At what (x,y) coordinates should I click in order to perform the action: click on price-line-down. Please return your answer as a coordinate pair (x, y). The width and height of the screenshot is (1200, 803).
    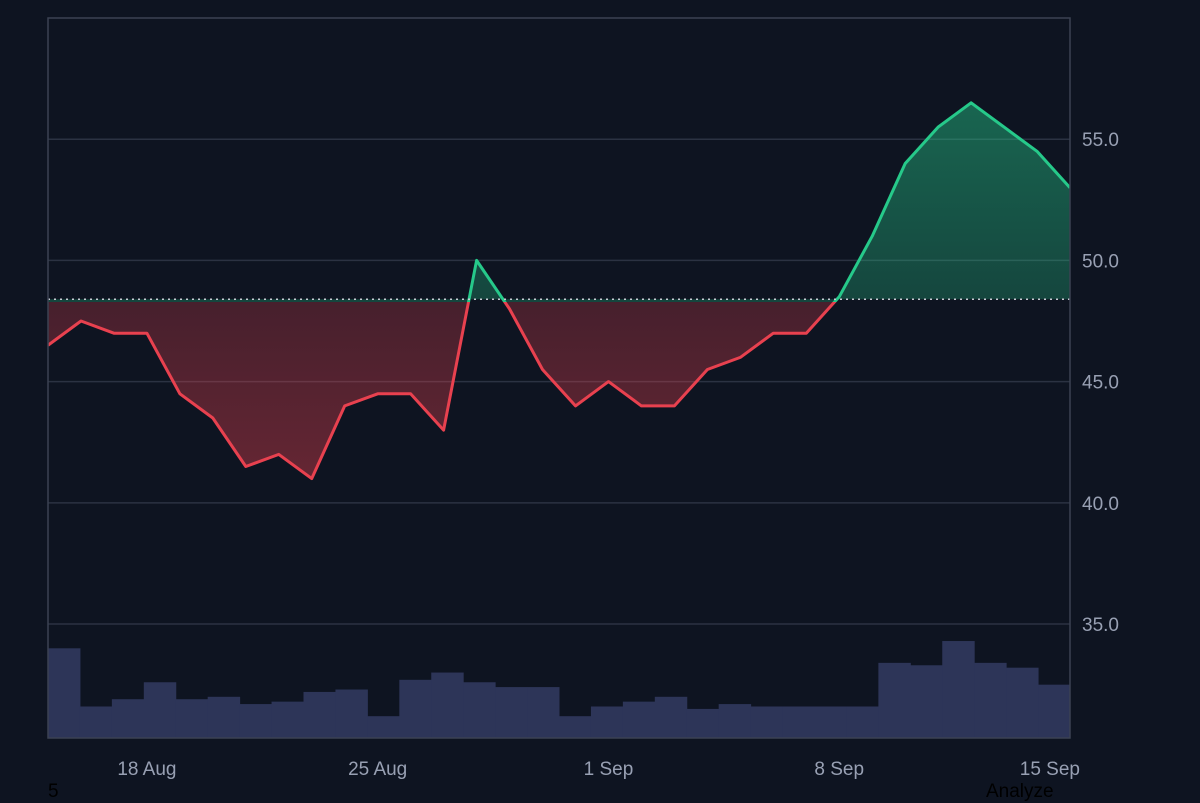
    Looking at the image, I should click on (442, 391).